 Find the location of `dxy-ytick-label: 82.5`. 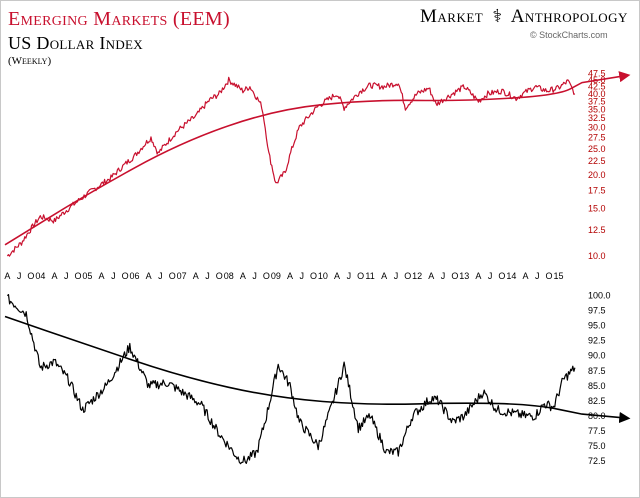

dxy-ytick-label: 82.5 is located at coordinates (597, 401).